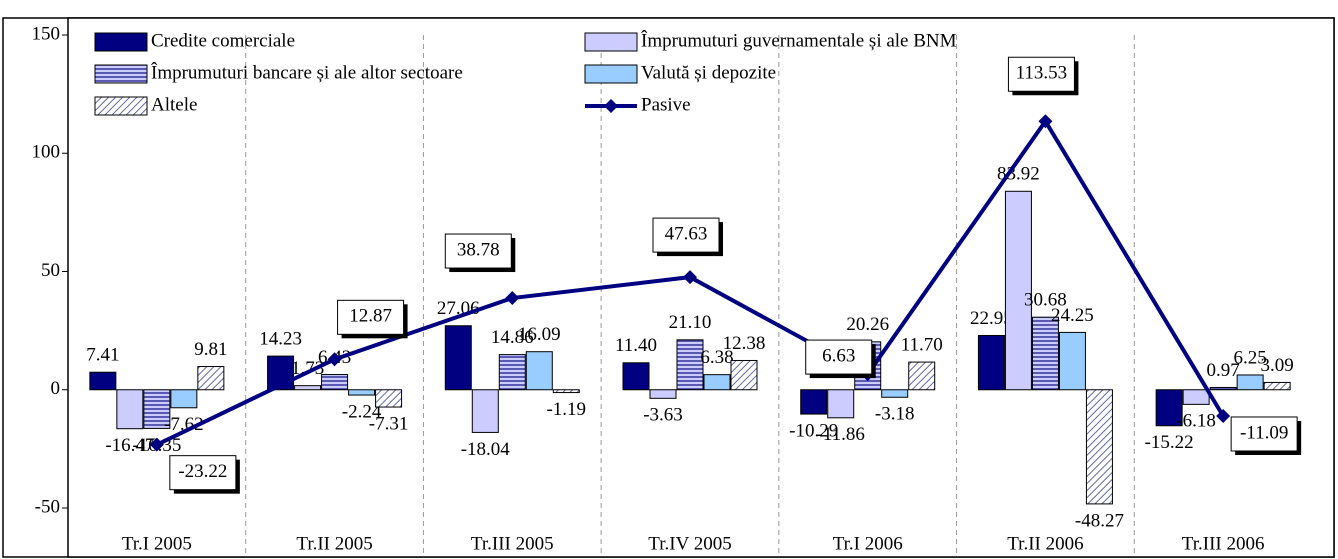 Image resolution: width=1338 pixels, height=559 pixels. Describe the element at coordinates (486, 449) in the screenshot. I see `bar-value-label: -18.04` at that location.